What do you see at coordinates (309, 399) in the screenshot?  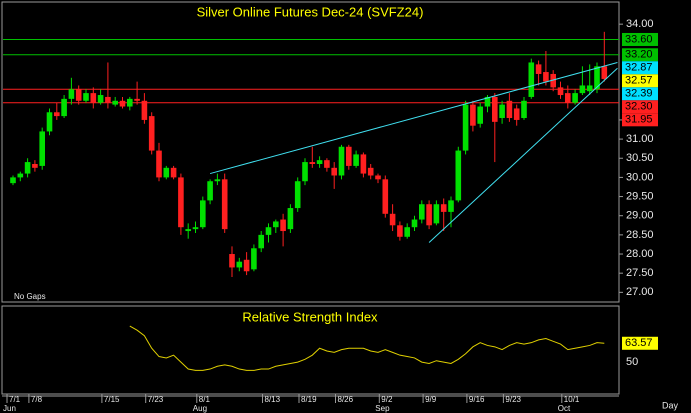 I see `x-tick-label: 8/19` at bounding box center [309, 399].